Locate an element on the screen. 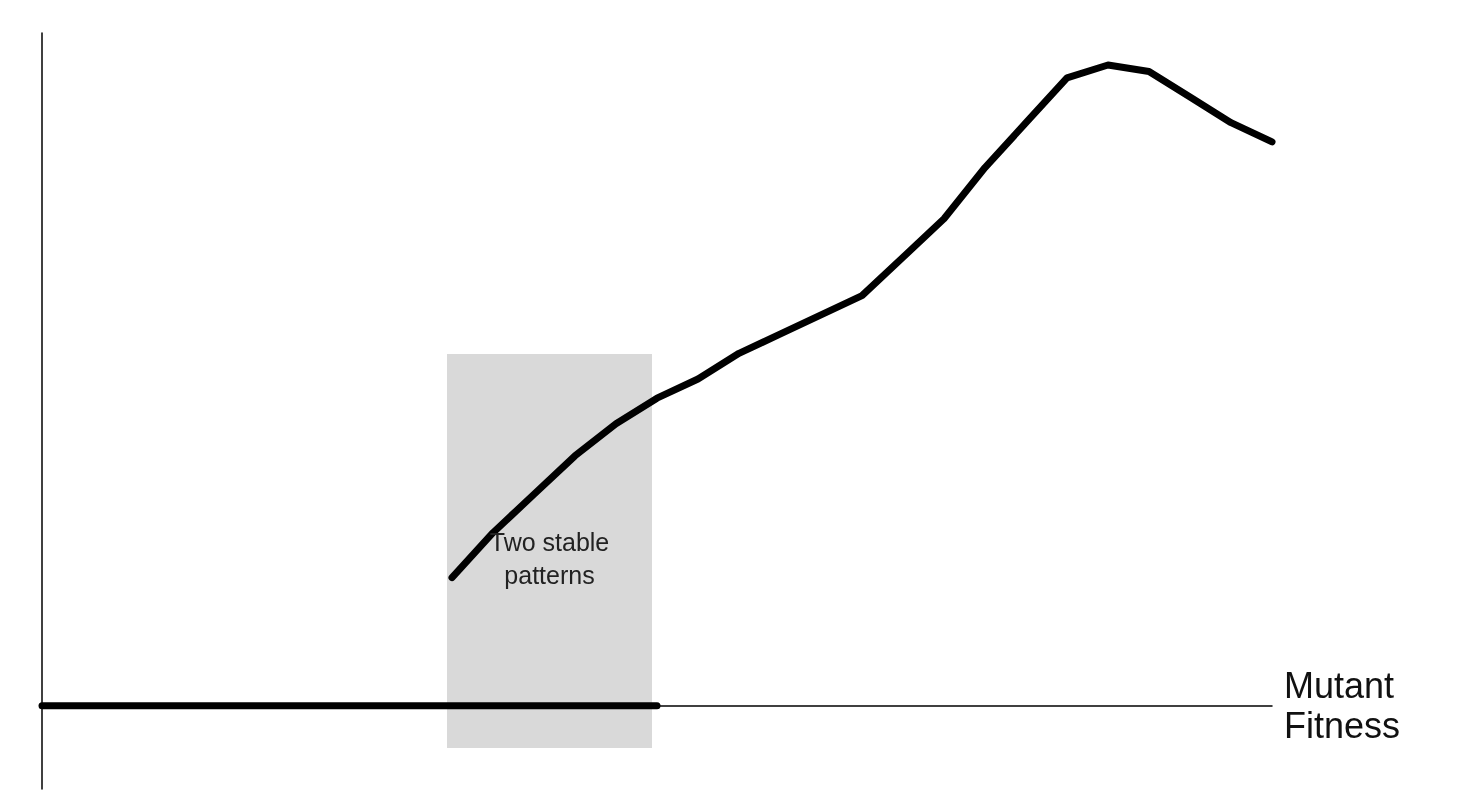 The height and width of the screenshot is (797, 1470). annotation: Two stable patterns is located at coordinates (549, 558).